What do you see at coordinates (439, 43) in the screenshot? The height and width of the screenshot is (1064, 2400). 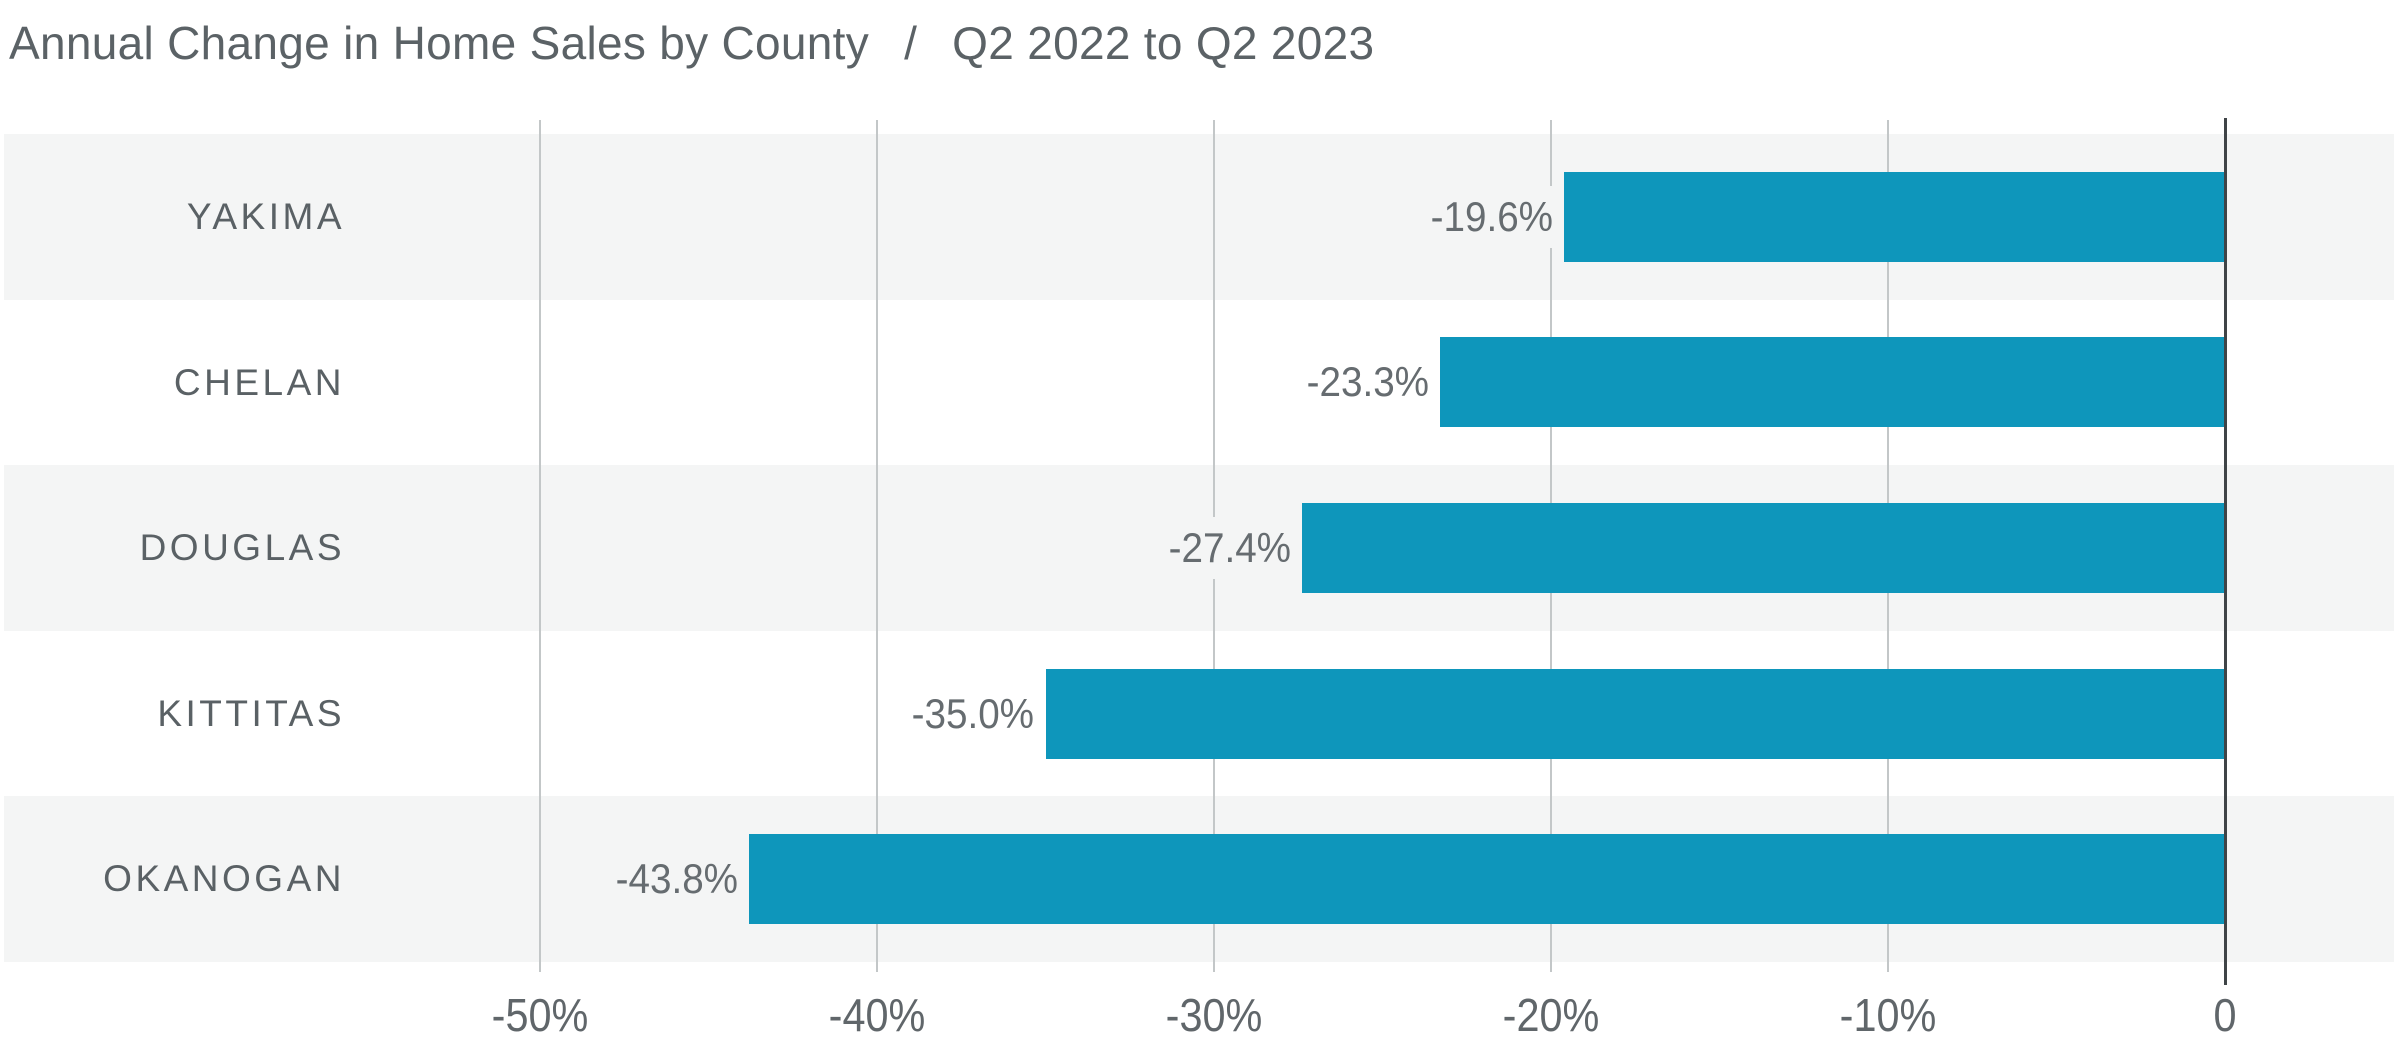 I see `chart-title-main: Annual Change in Home Sales by County` at bounding box center [439, 43].